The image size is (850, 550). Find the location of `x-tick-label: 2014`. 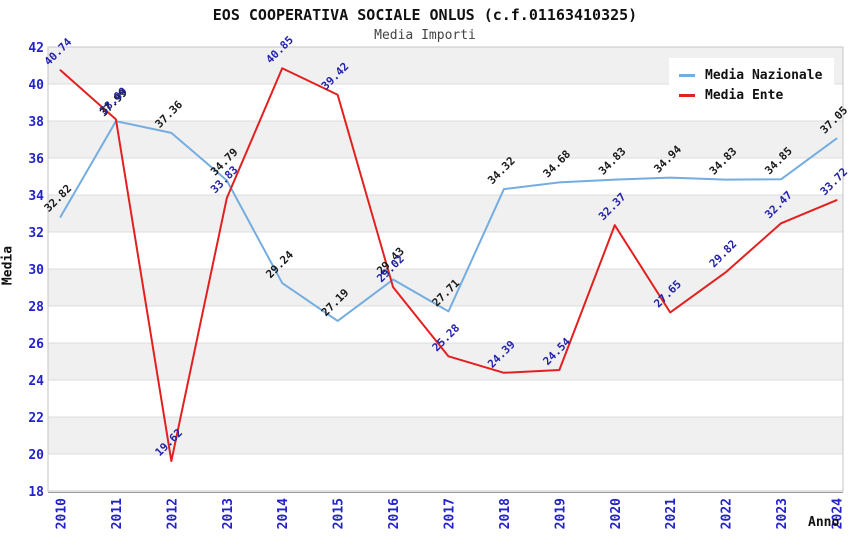

x-tick-label: 2014 is located at coordinates (283, 513).